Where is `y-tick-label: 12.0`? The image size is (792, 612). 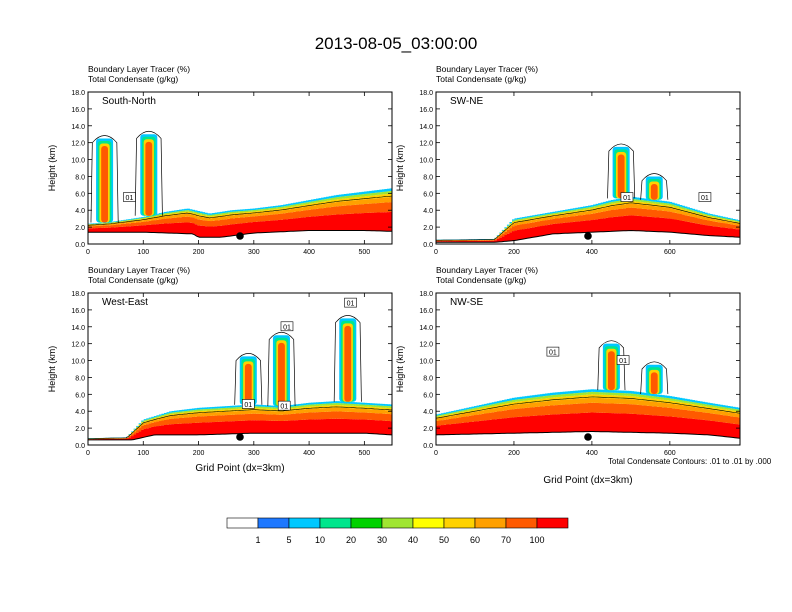 y-tick-label: 12.0 is located at coordinates (78, 345).